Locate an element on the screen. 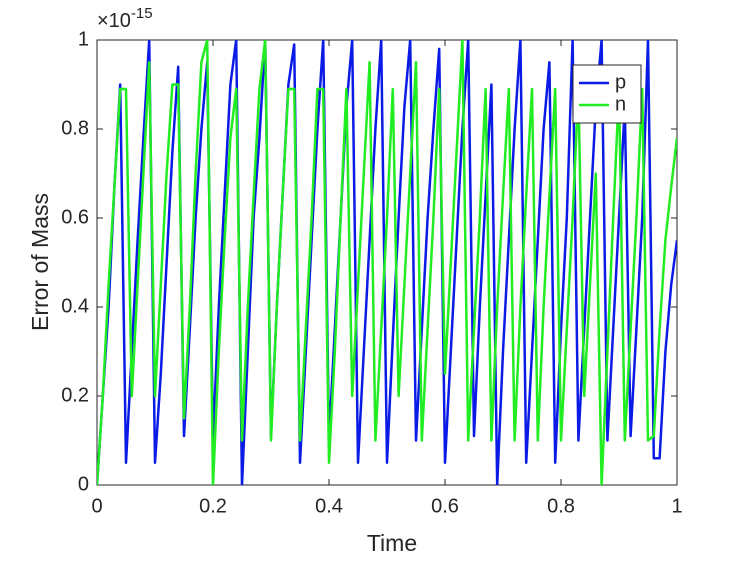  x-tick-label: 0.8 is located at coordinates (561, 506).